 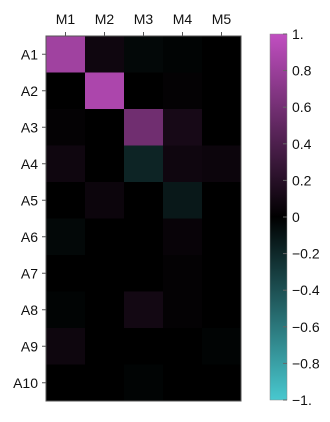 I want to click on heatmap-cell-a9-m3, so click(x=144, y=346).